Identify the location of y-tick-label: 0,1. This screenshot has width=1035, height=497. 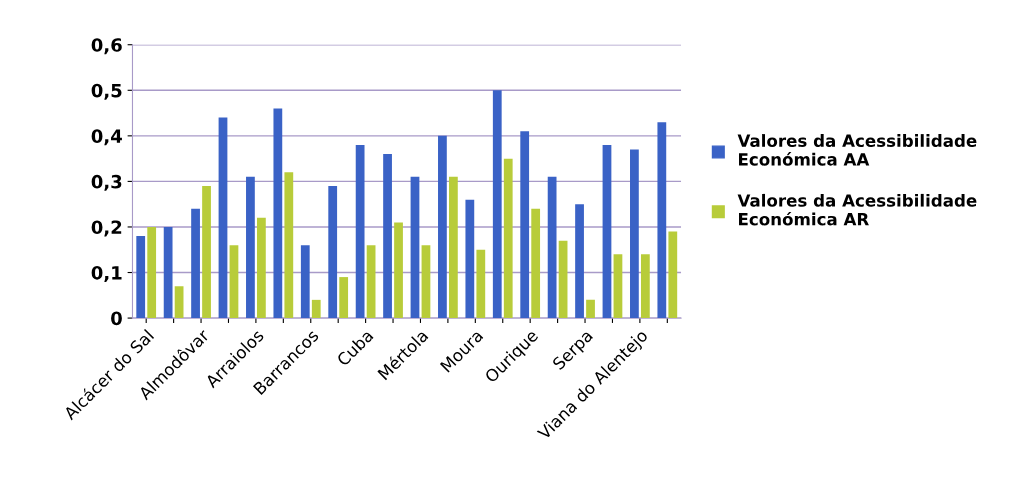
(106, 273).